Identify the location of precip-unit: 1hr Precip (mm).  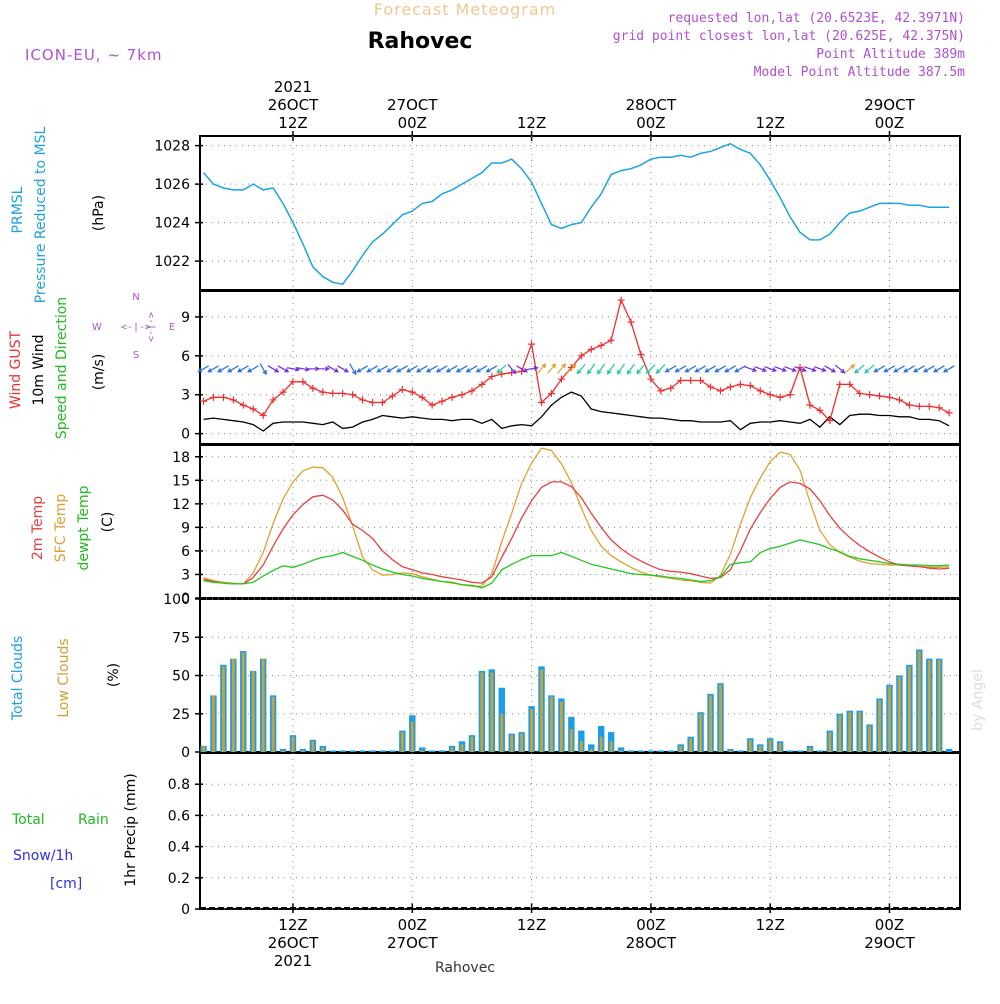
(131, 829).